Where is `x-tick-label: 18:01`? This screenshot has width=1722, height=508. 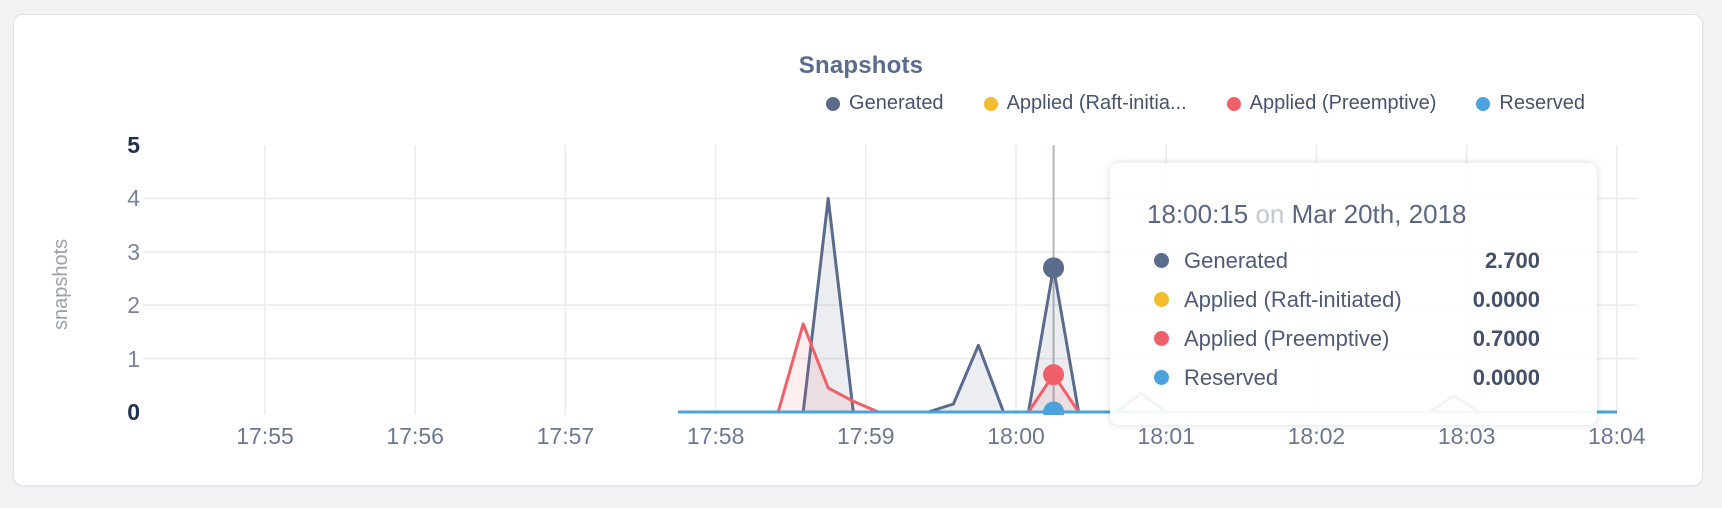 x-tick-label: 18:01 is located at coordinates (1166, 436).